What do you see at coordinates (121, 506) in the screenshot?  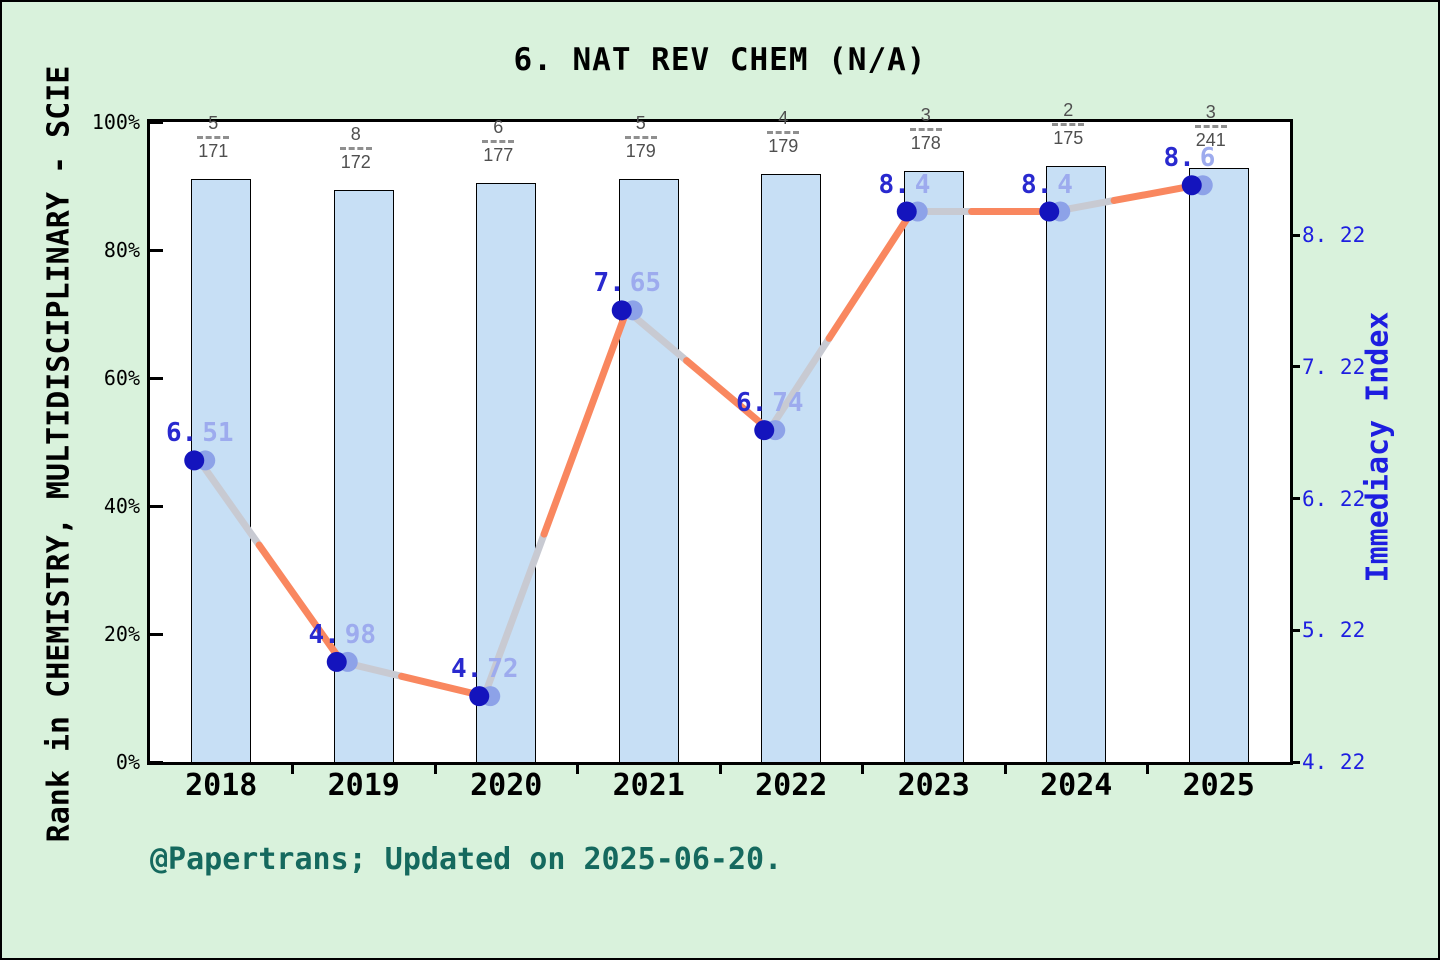 I see `left-axis-tick-label: 40%` at bounding box center [121, 506].